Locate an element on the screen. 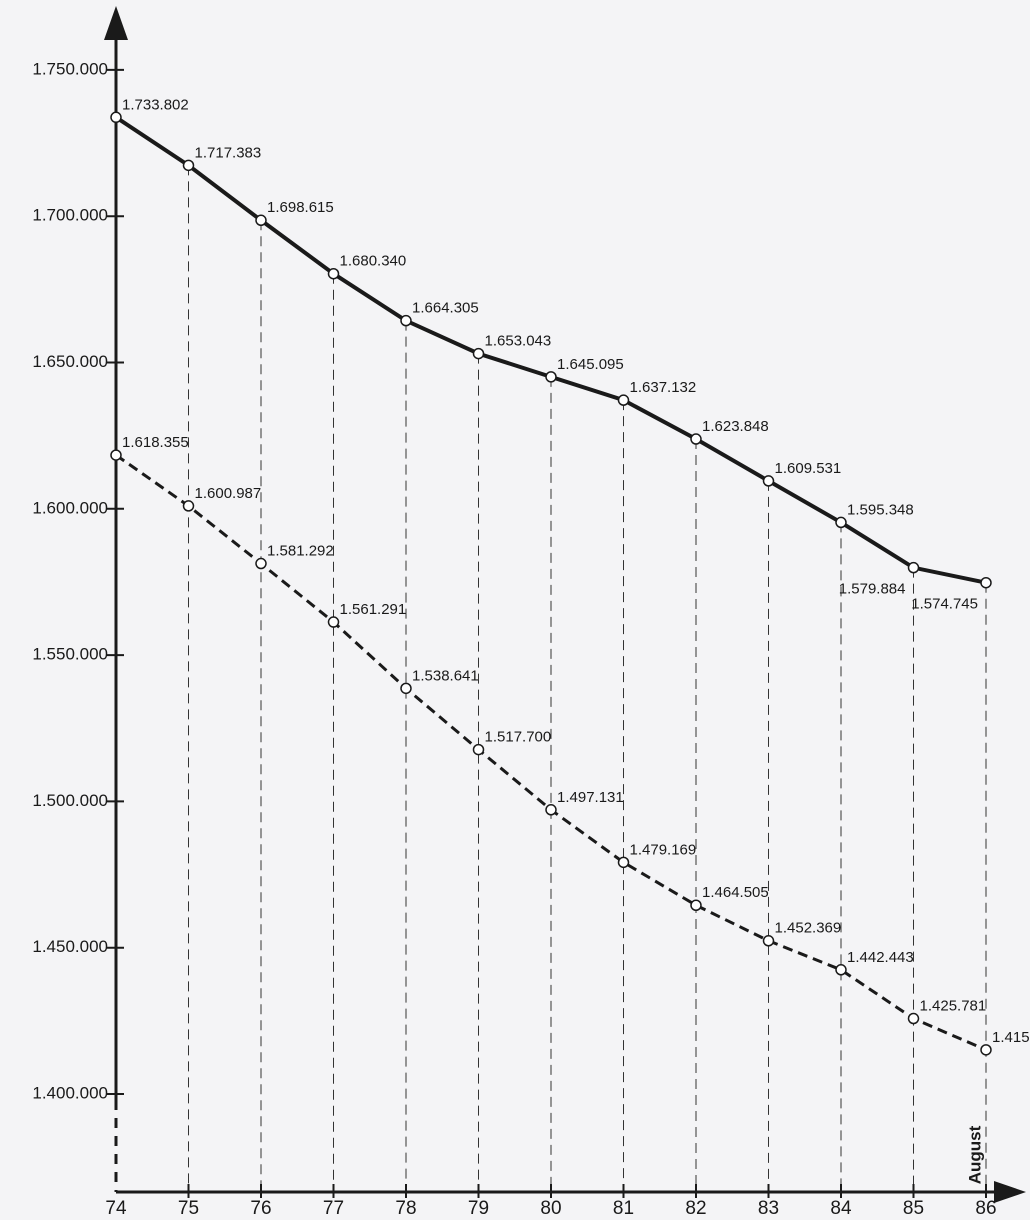  value-label: 1.618.355 is located at coordinates (155, 442).